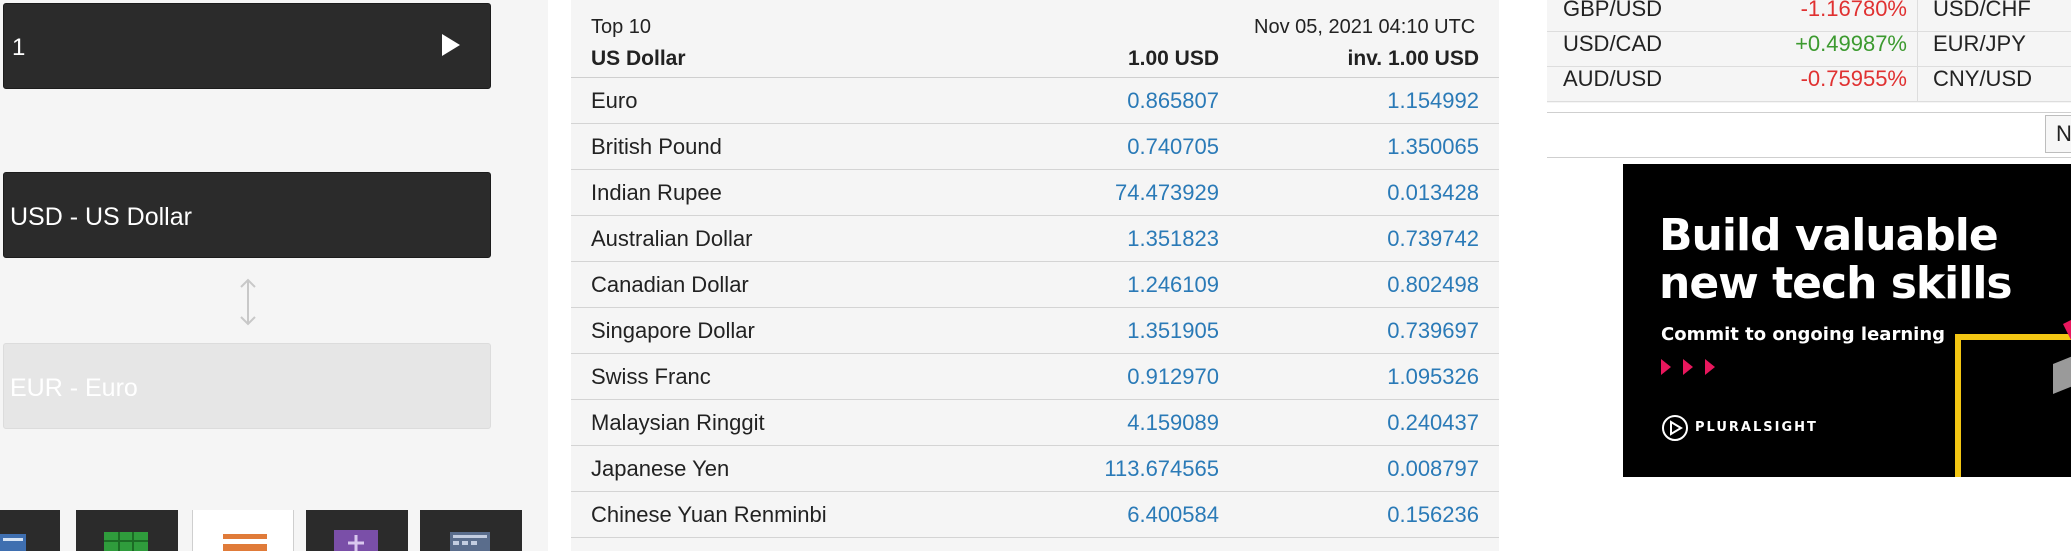  What do you see at coordinates (247, 215) in the screenshot?
I see `from-currency-select: USD - US Dollar` at bounding box center [247, 215].